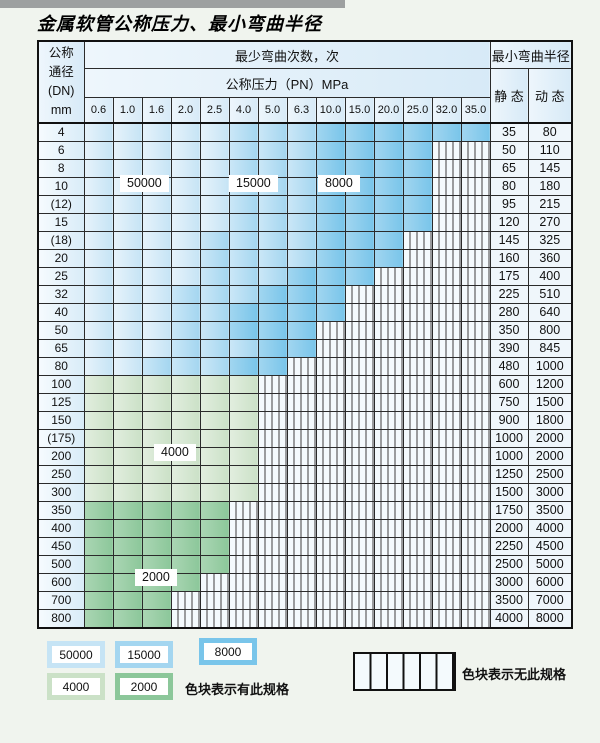 This screenshot has height=743, width=600. What do you see at coordinates (531, 54) in the screenshot?
I see `radius-header: 最小弯曲半径` at bounding box center [531, 54].